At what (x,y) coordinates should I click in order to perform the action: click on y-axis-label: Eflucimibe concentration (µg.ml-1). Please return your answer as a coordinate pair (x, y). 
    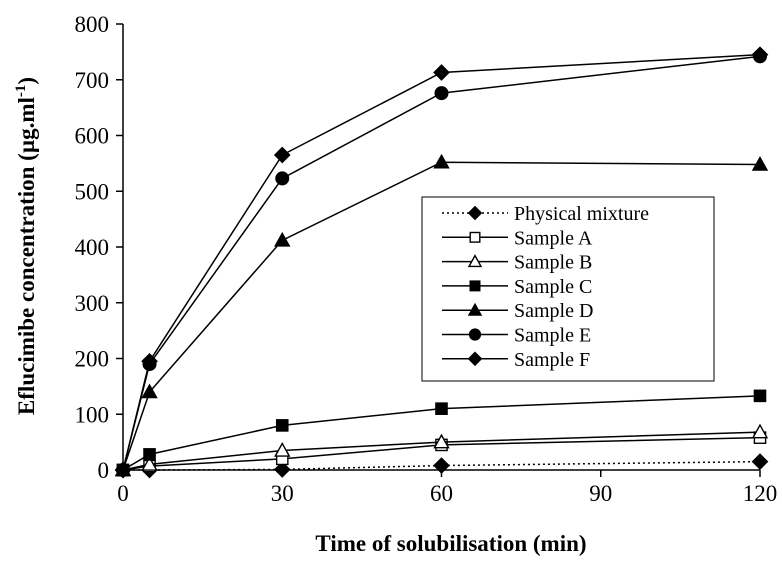
    Looking at the image, I should click on (26, 246).